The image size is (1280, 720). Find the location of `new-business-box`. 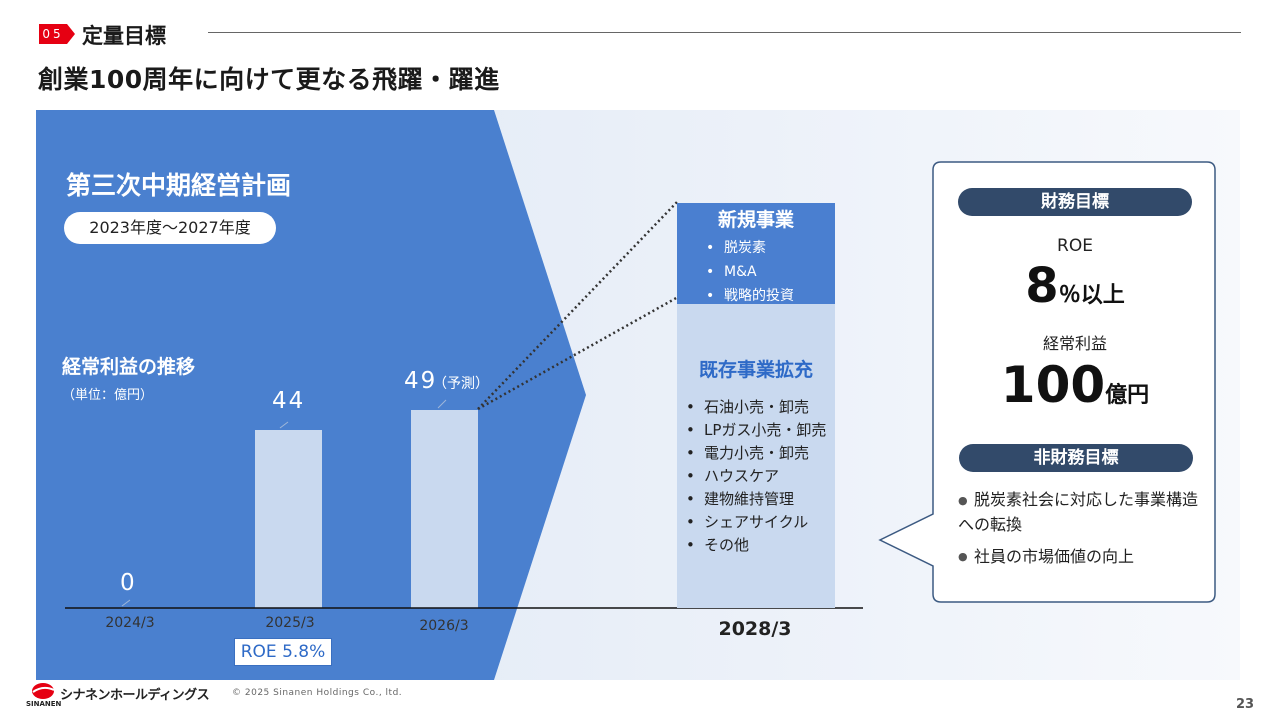

new-business-box is located at coordinates (756, 253).